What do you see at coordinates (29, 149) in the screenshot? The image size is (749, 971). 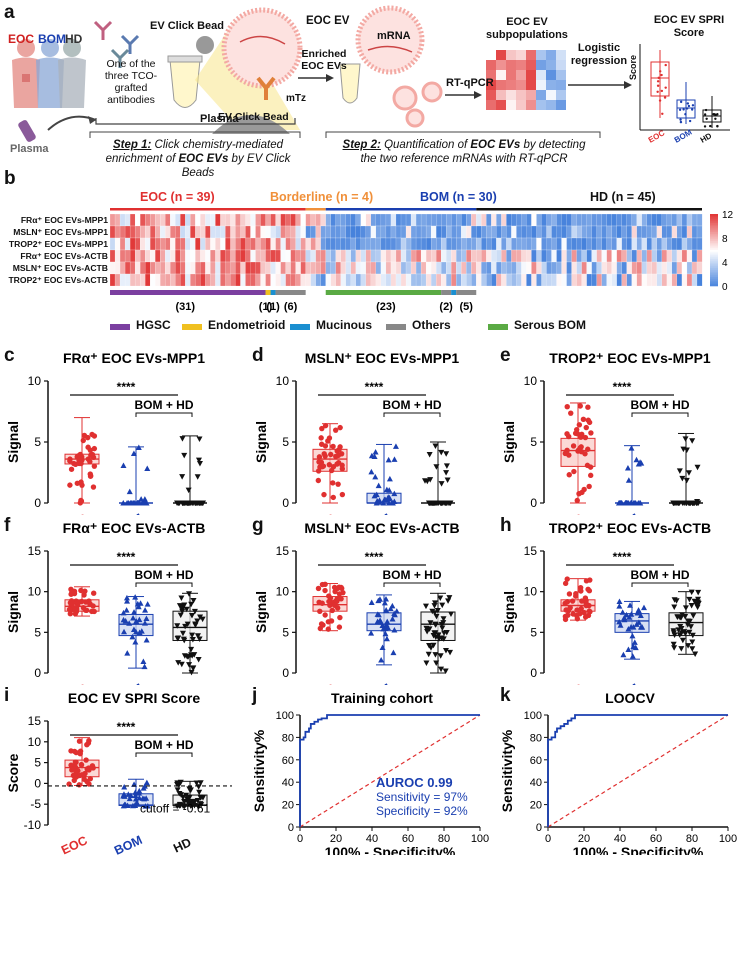 I see `label-plasma-person: Plasma` at bounding box center [29, 149].